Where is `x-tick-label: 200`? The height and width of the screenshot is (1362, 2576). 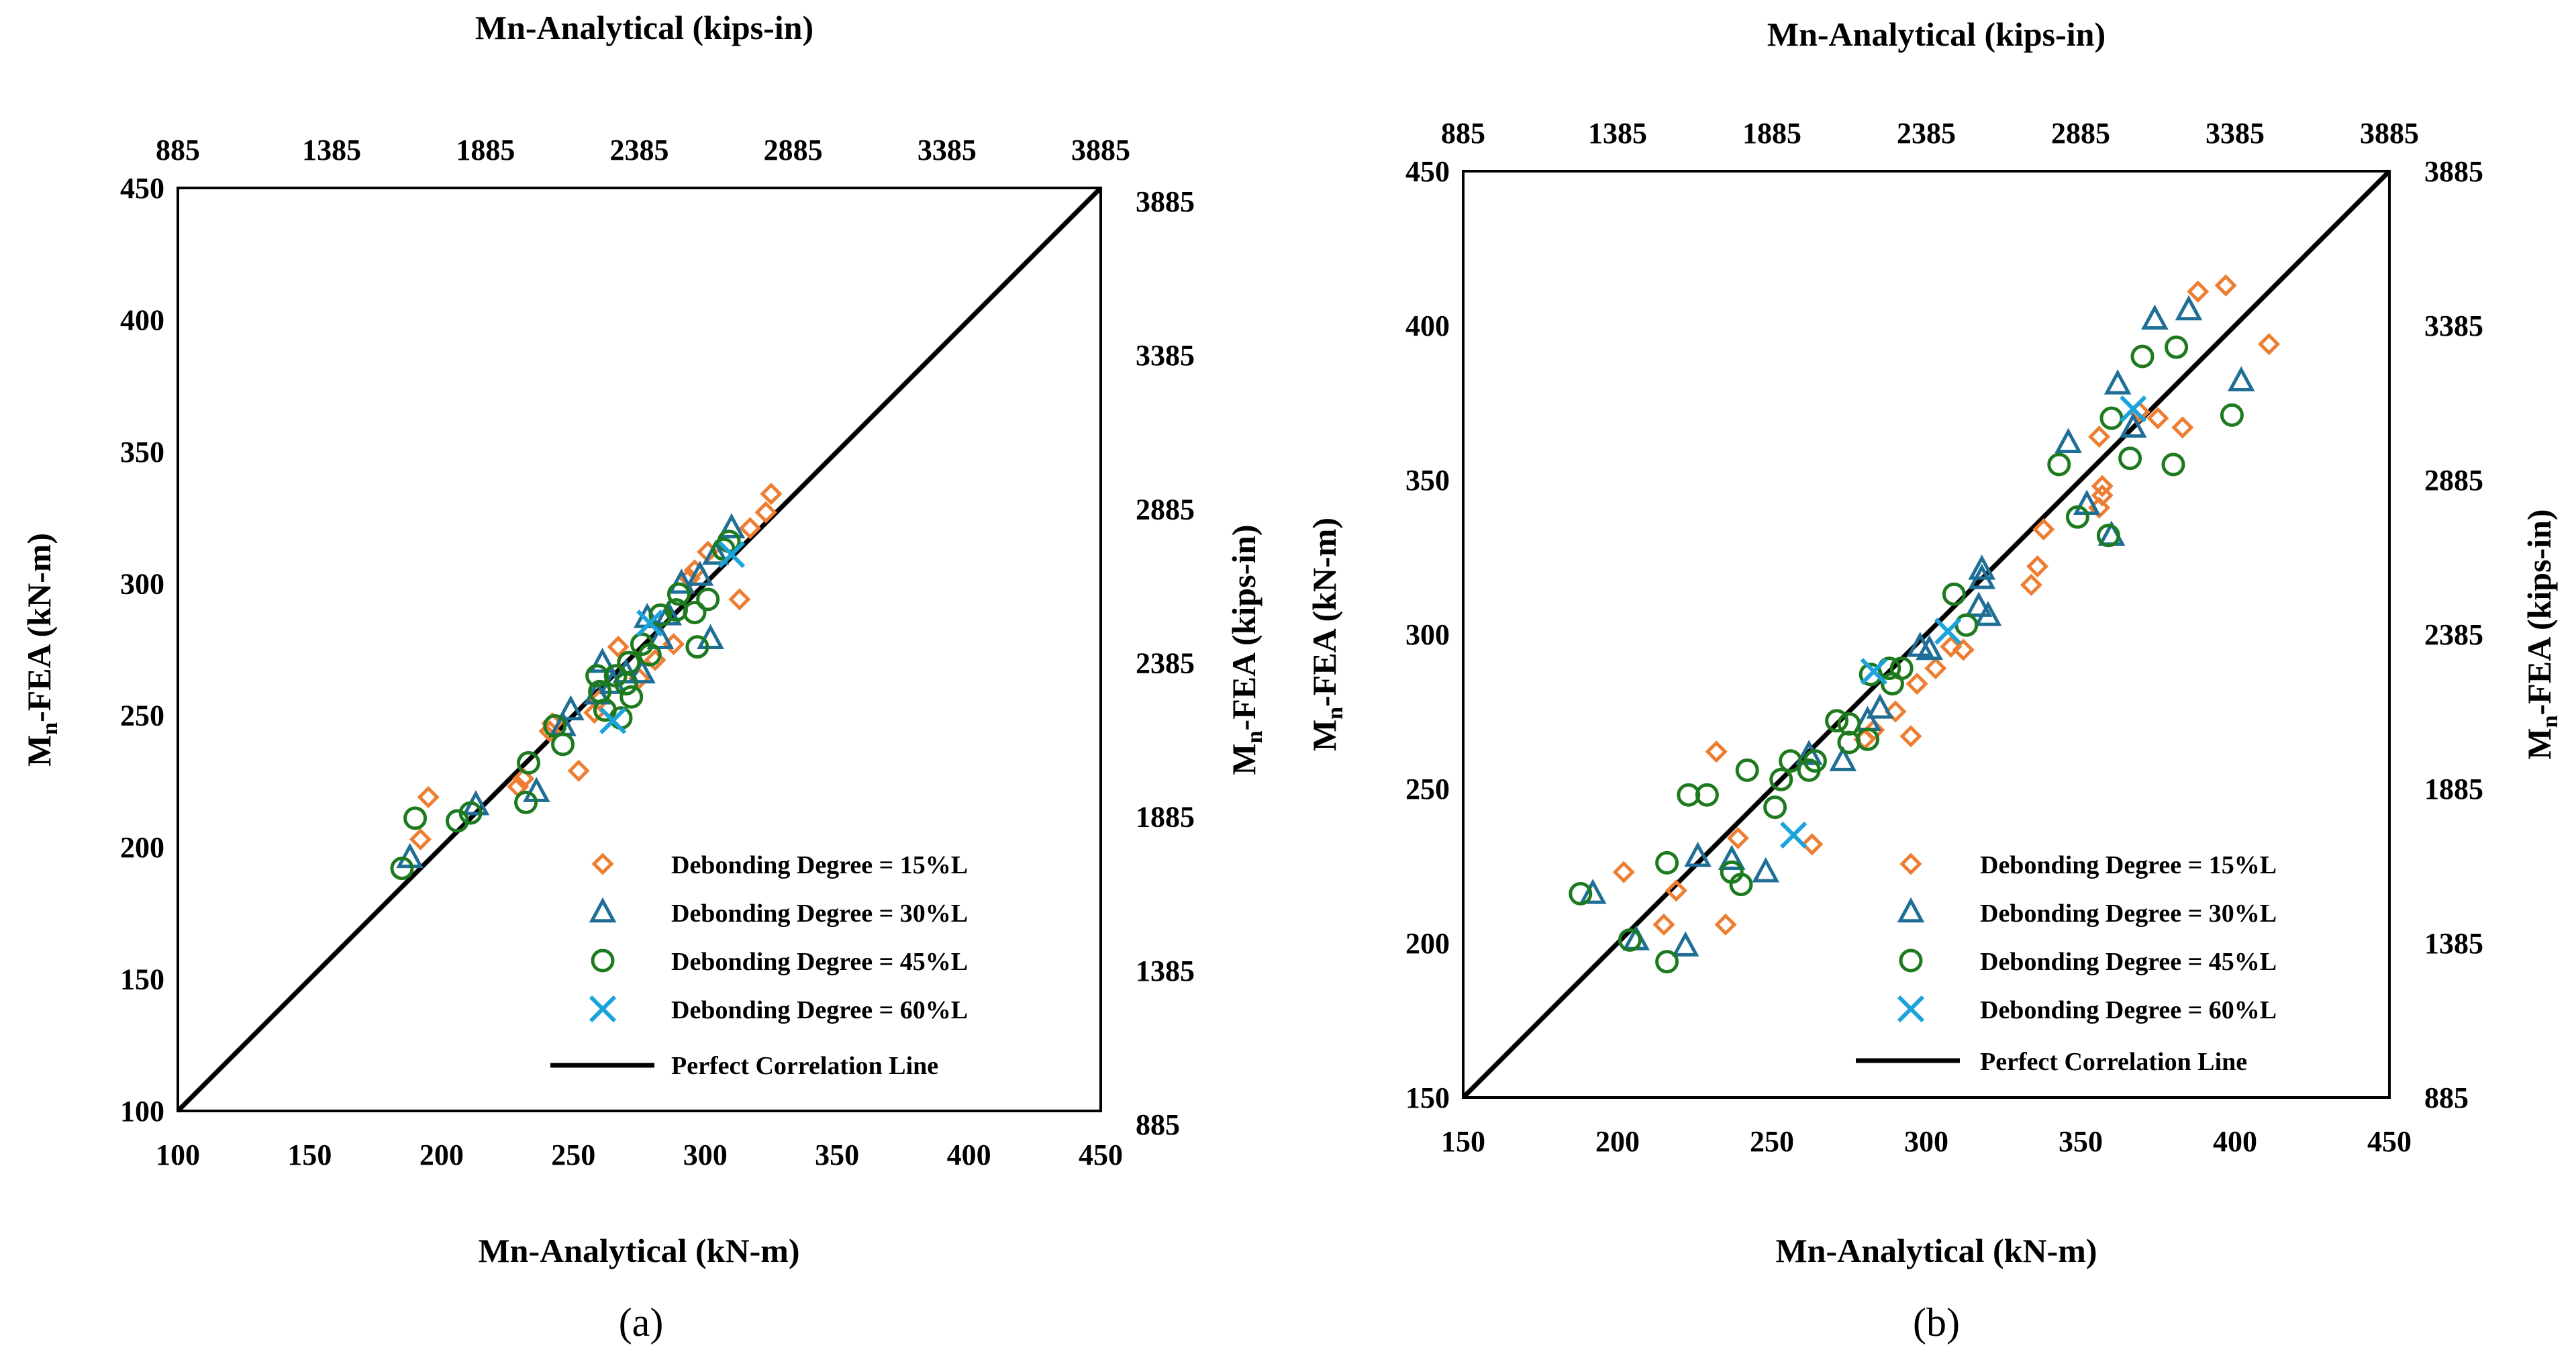
x-tick-label: 200 is located at coordinates (1617, 1141).